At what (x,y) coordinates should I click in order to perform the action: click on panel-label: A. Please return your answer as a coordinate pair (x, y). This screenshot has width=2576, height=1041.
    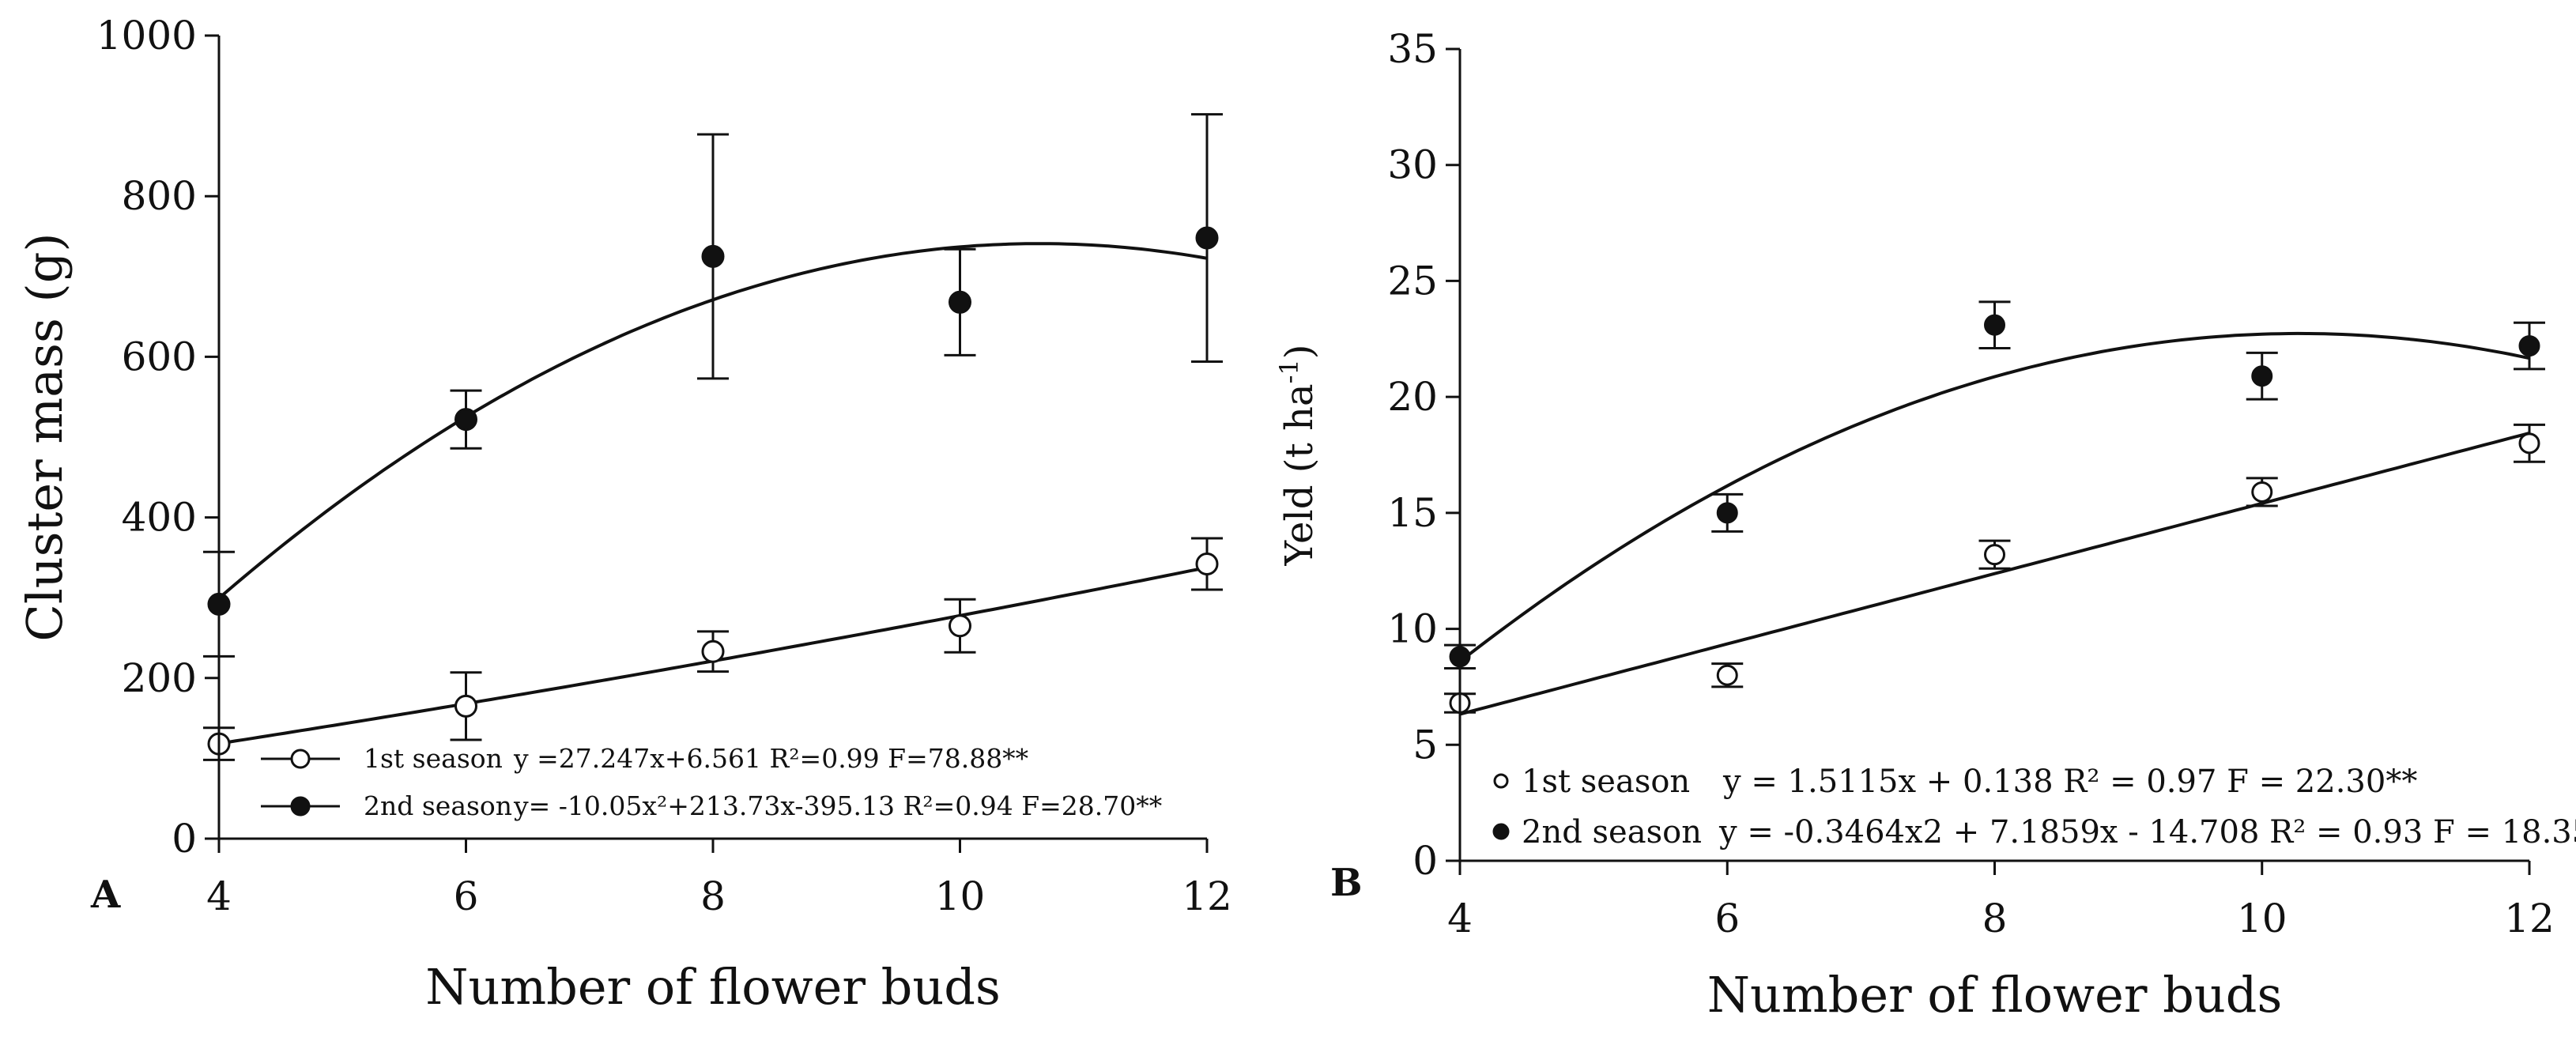
    Looking at the image, I should click on (106, 895).